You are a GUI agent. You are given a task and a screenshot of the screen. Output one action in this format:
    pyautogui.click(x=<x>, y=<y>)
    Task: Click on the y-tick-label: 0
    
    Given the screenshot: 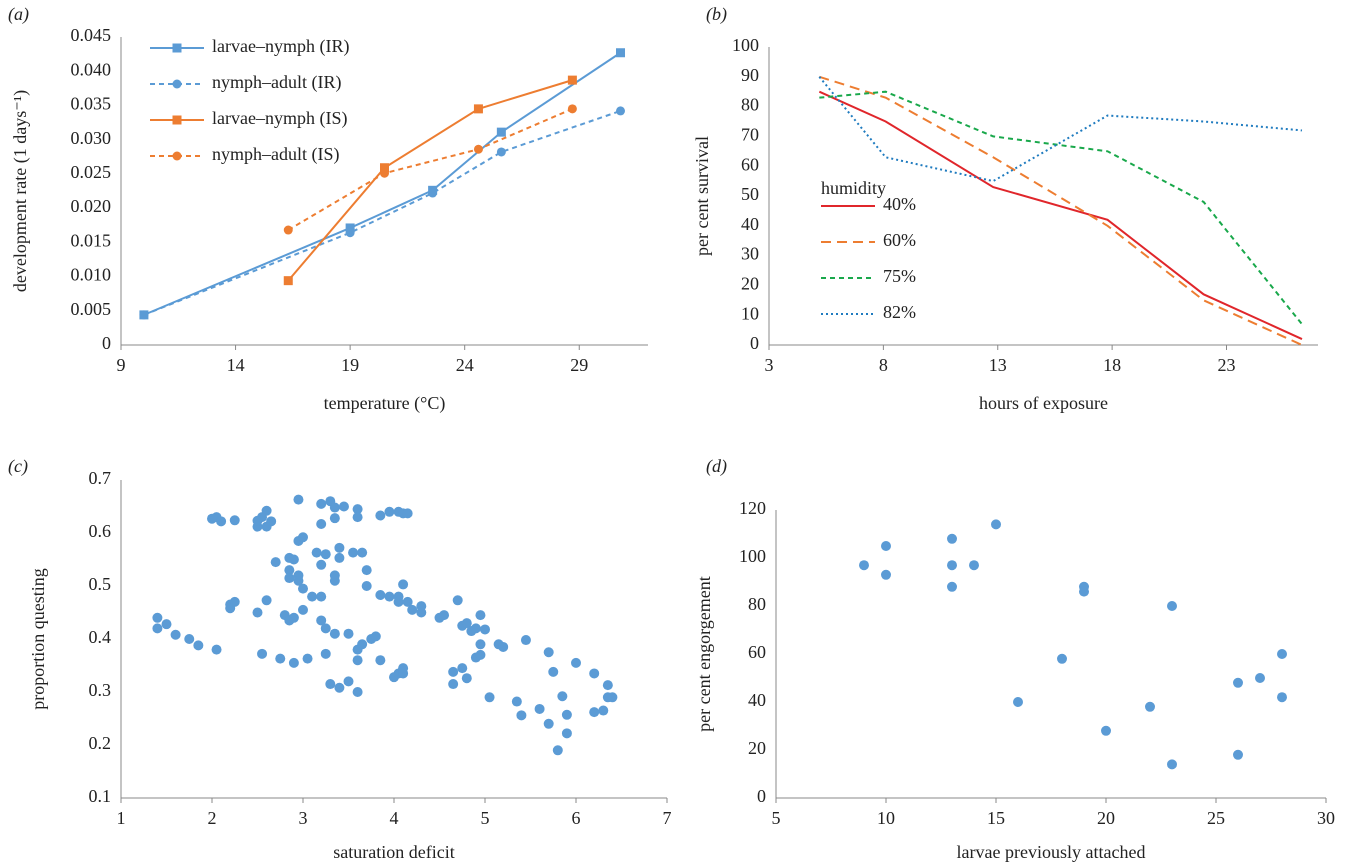 What is the action you would take?
    pyautogui.click(x=761, y=796)
    